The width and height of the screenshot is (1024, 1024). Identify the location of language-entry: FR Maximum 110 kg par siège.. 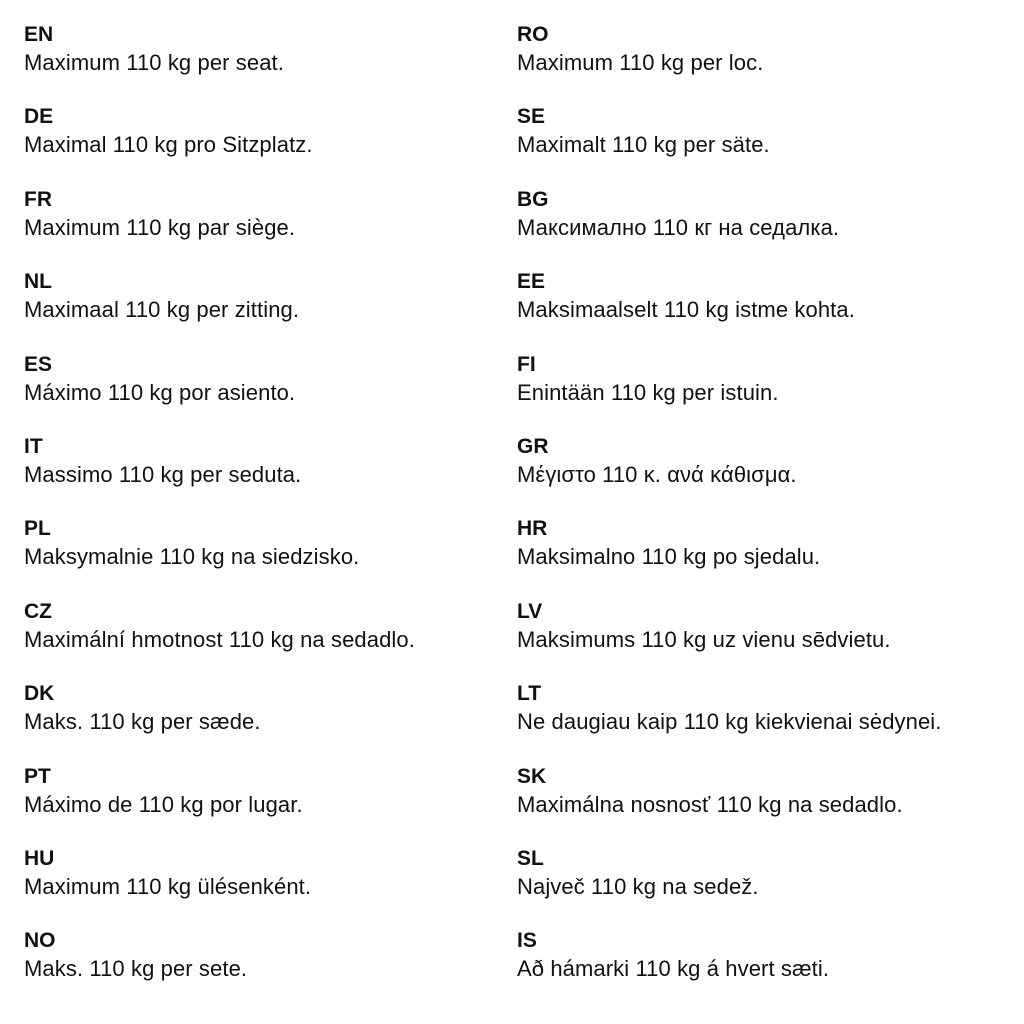
(219, 227).